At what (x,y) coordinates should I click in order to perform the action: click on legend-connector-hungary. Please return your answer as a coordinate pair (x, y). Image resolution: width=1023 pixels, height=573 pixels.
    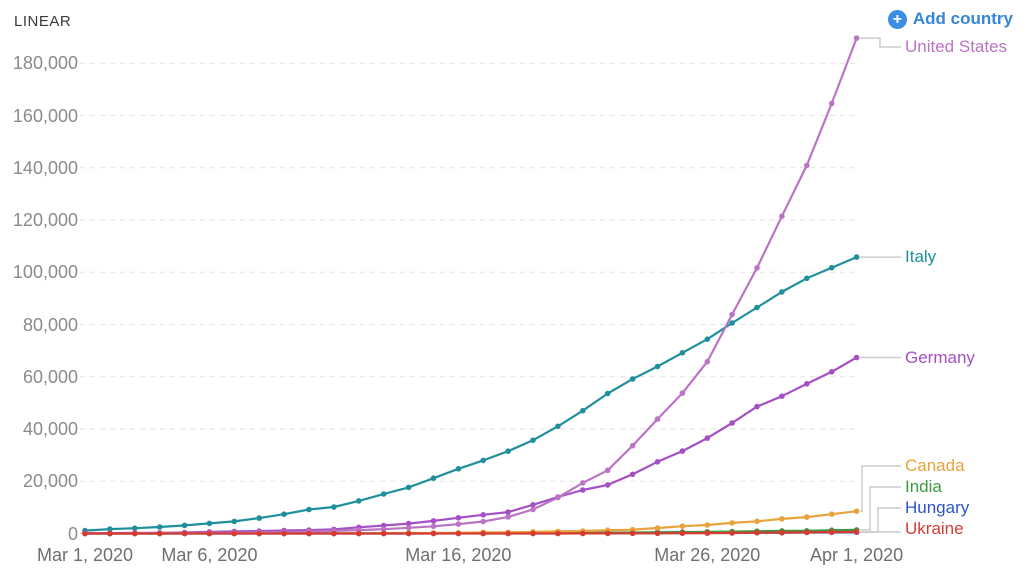
    Looking at the image, I should click on (880, 520).